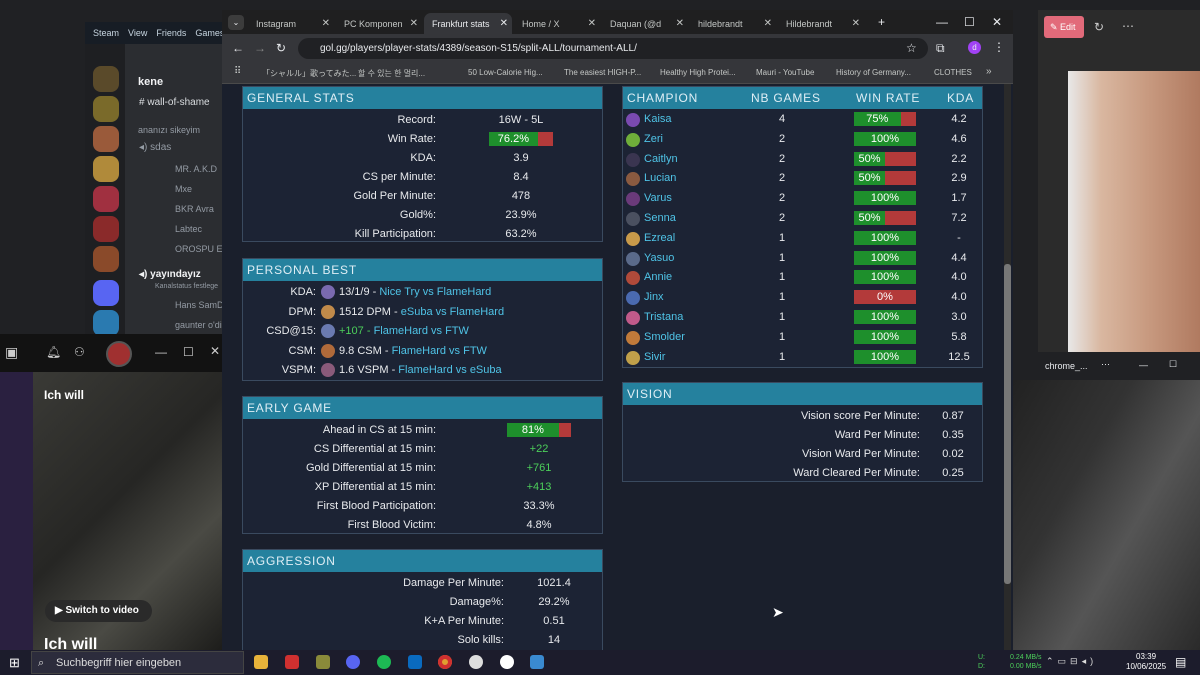  What do you see at coordinates (653, 138) in the screenshot?
I see `champion-name: Zeri` at bounding box center [653, 138].